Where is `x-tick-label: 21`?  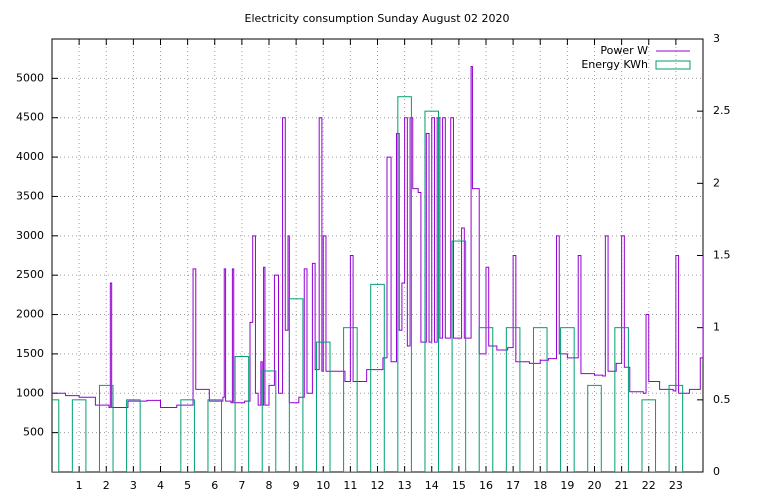
x-tick-label: 21 is located at coordinates (622, 485).